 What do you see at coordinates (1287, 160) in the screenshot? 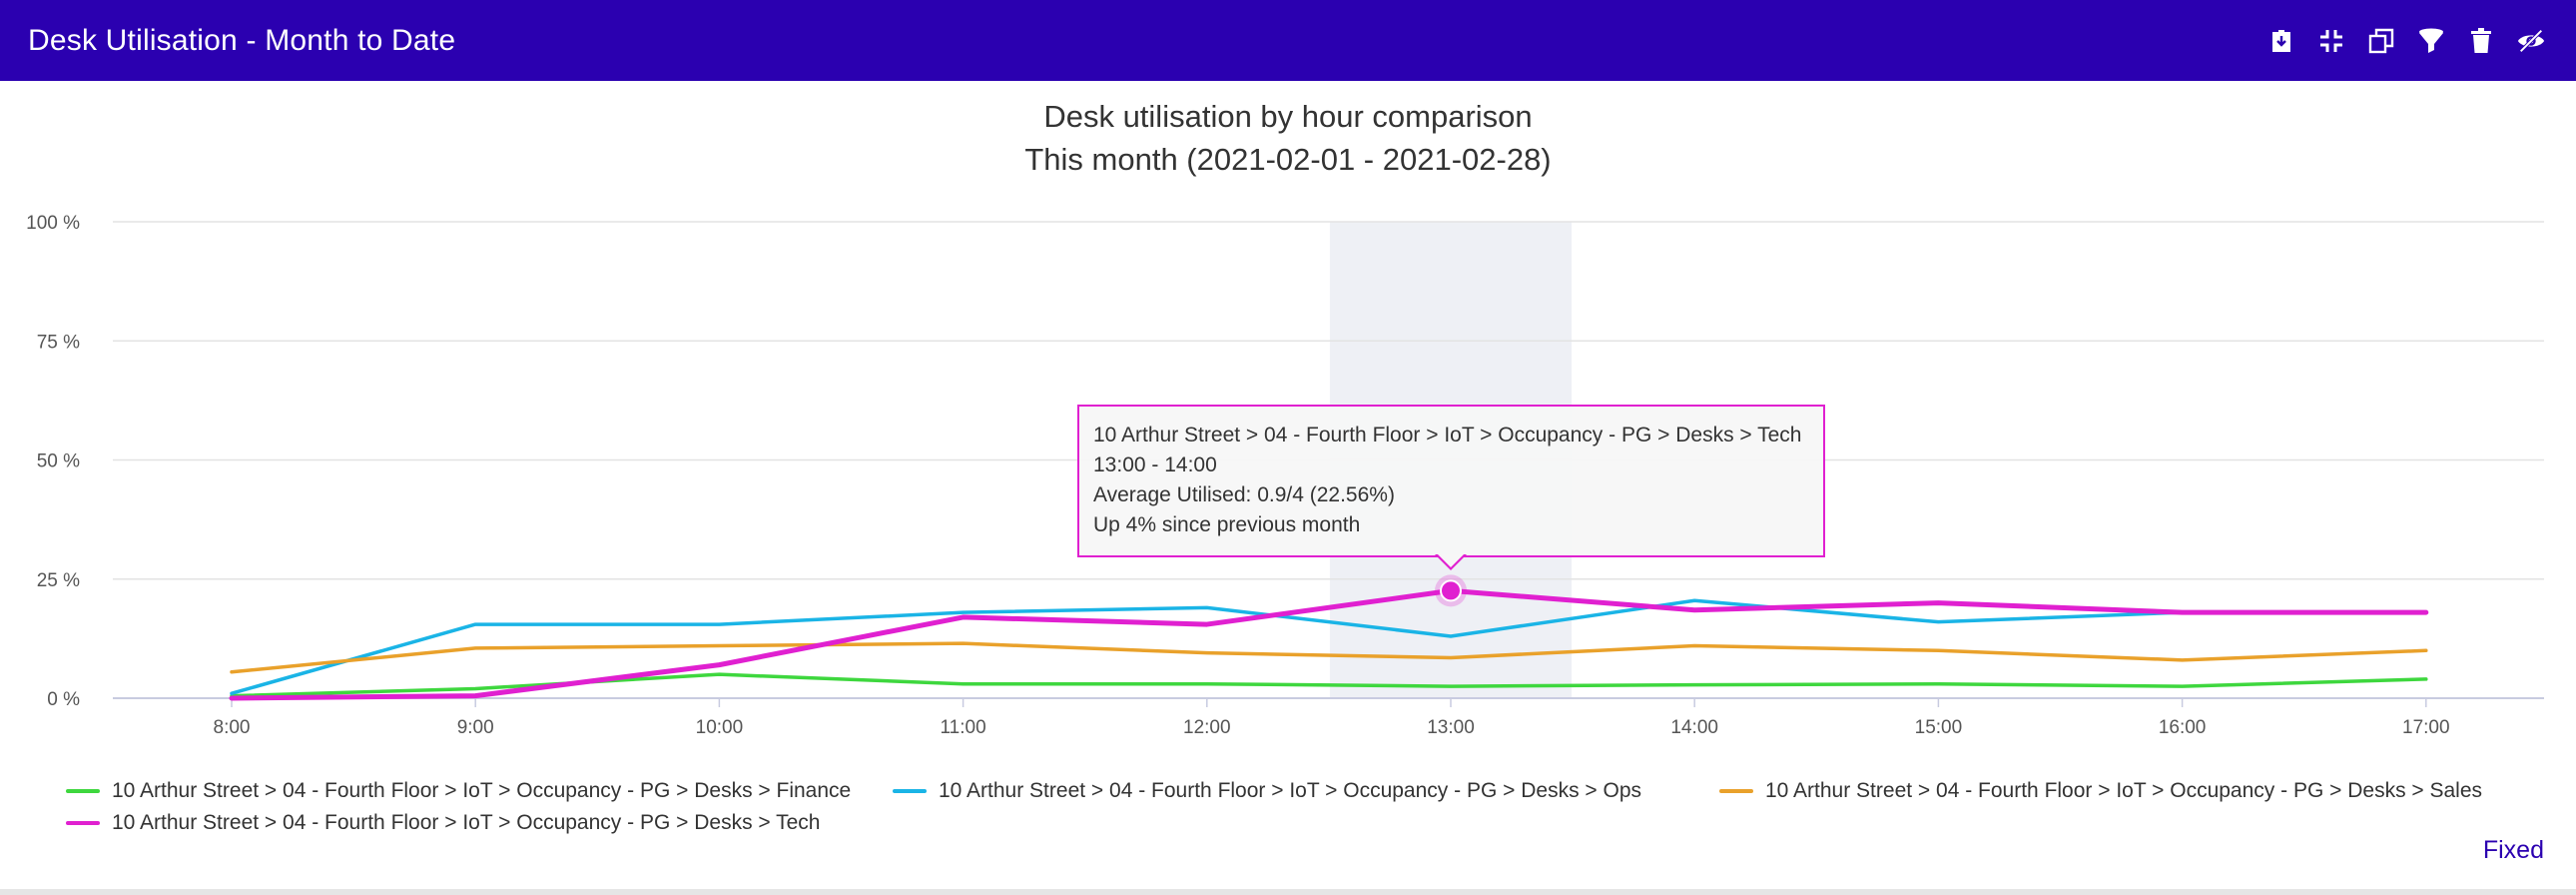
I see `chart-subtitle: This month (2021-02-01 - 2021-02-28)` at bounding box center [1287, 160].